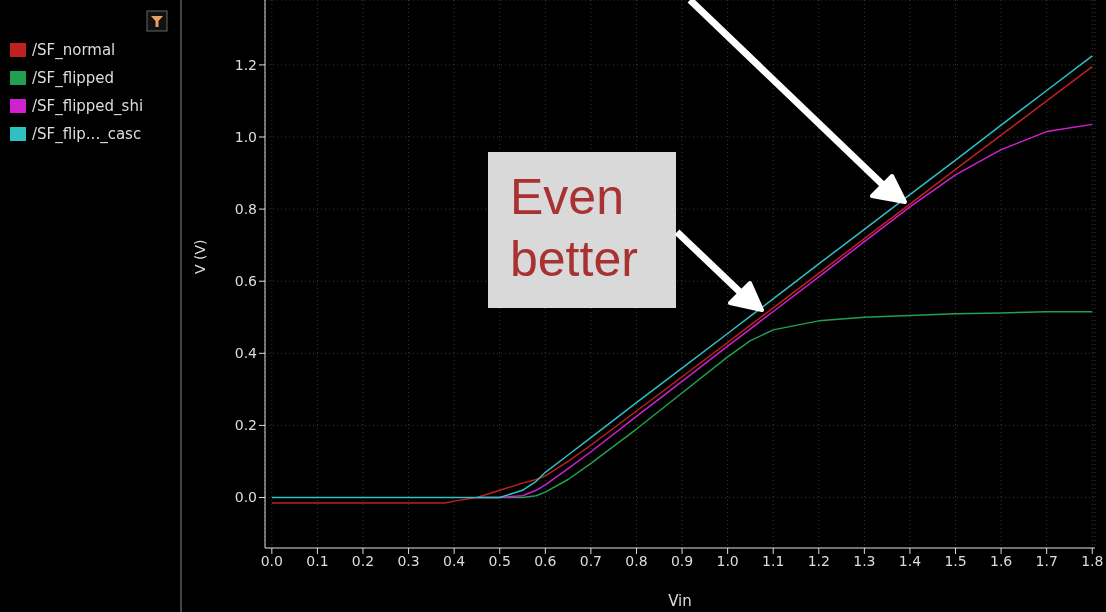  Describe the element at coordinates (1001, 560) in the screenshot. I see `x-tick-label: 1.6` at that location.